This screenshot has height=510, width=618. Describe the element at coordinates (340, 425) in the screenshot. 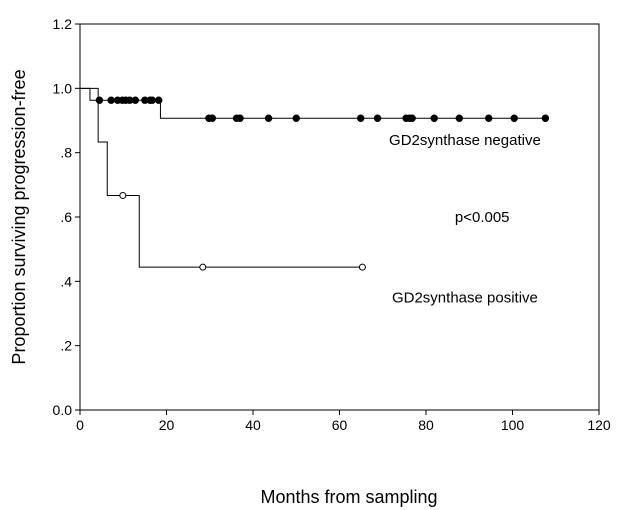

I see `x-tick-label: 60` at that location.